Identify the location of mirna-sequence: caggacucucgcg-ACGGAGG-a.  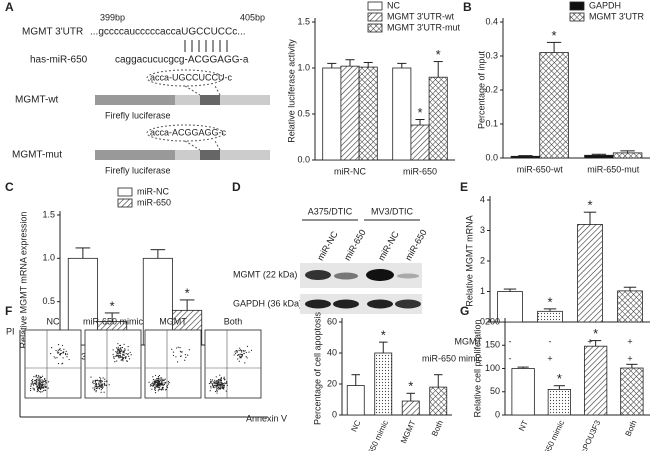
(182, 60).